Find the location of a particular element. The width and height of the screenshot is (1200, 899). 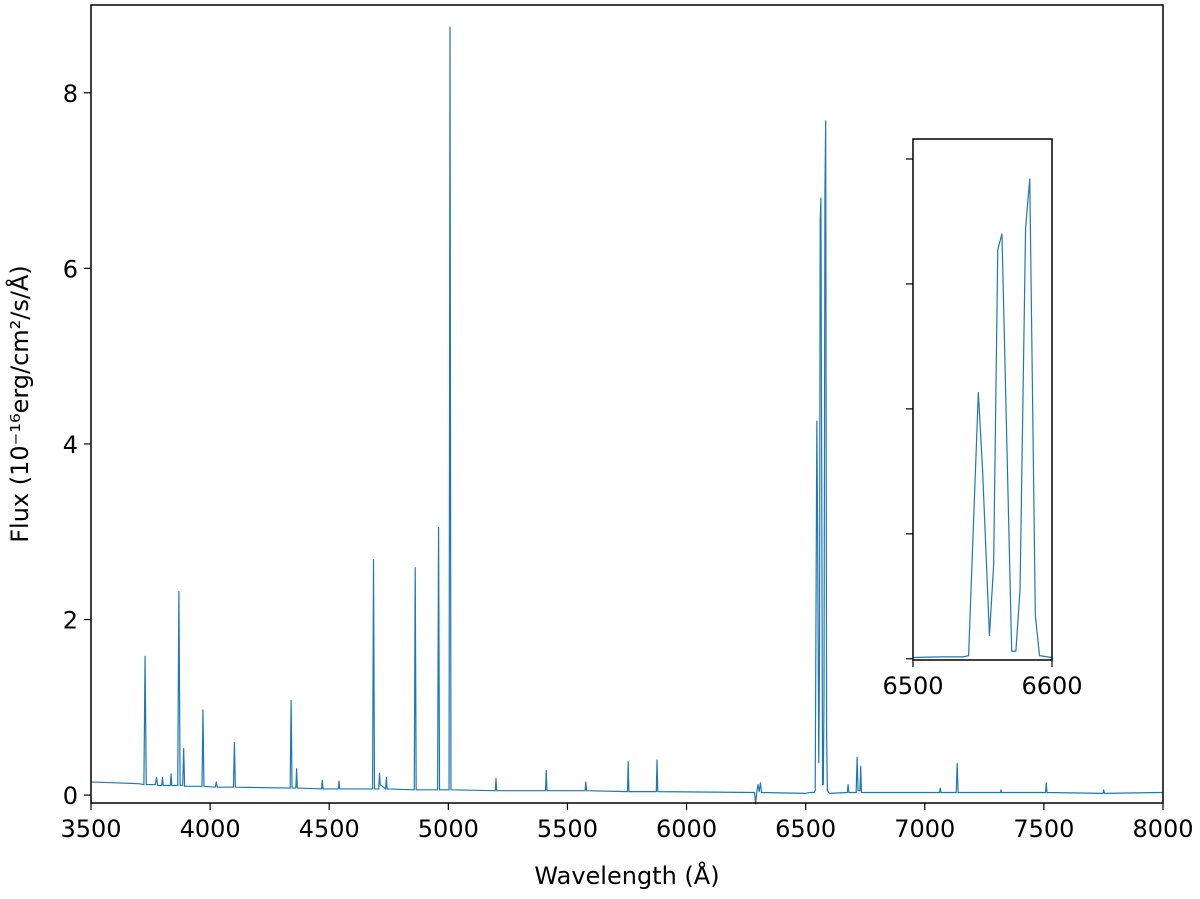

x-tick-label: 5000 is located at coordinates (448, 829).